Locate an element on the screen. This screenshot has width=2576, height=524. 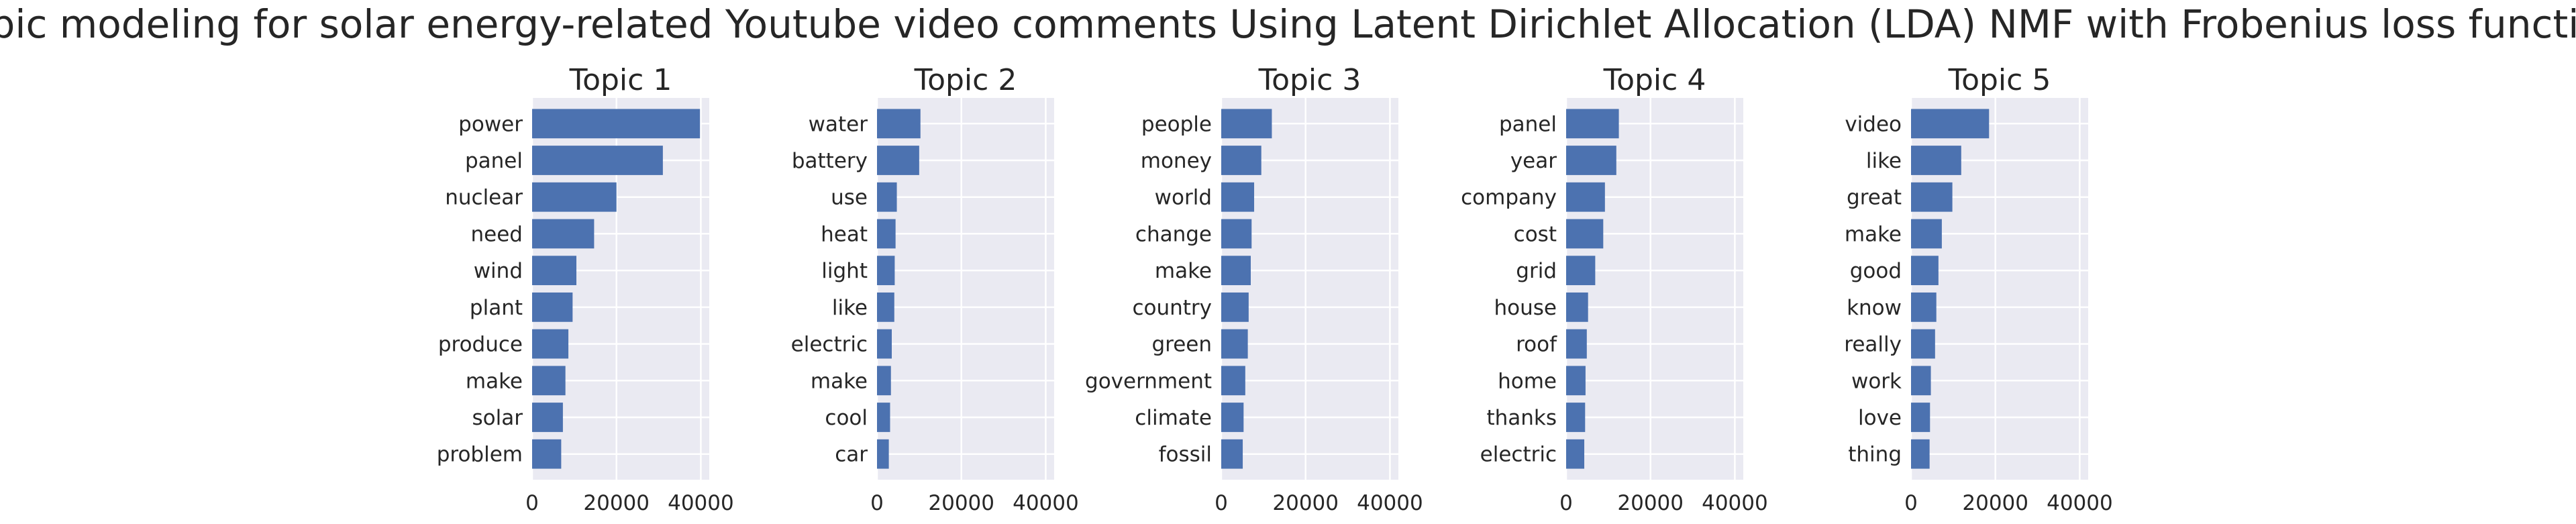
category-label: climate is located at coordinates (1173, 418).